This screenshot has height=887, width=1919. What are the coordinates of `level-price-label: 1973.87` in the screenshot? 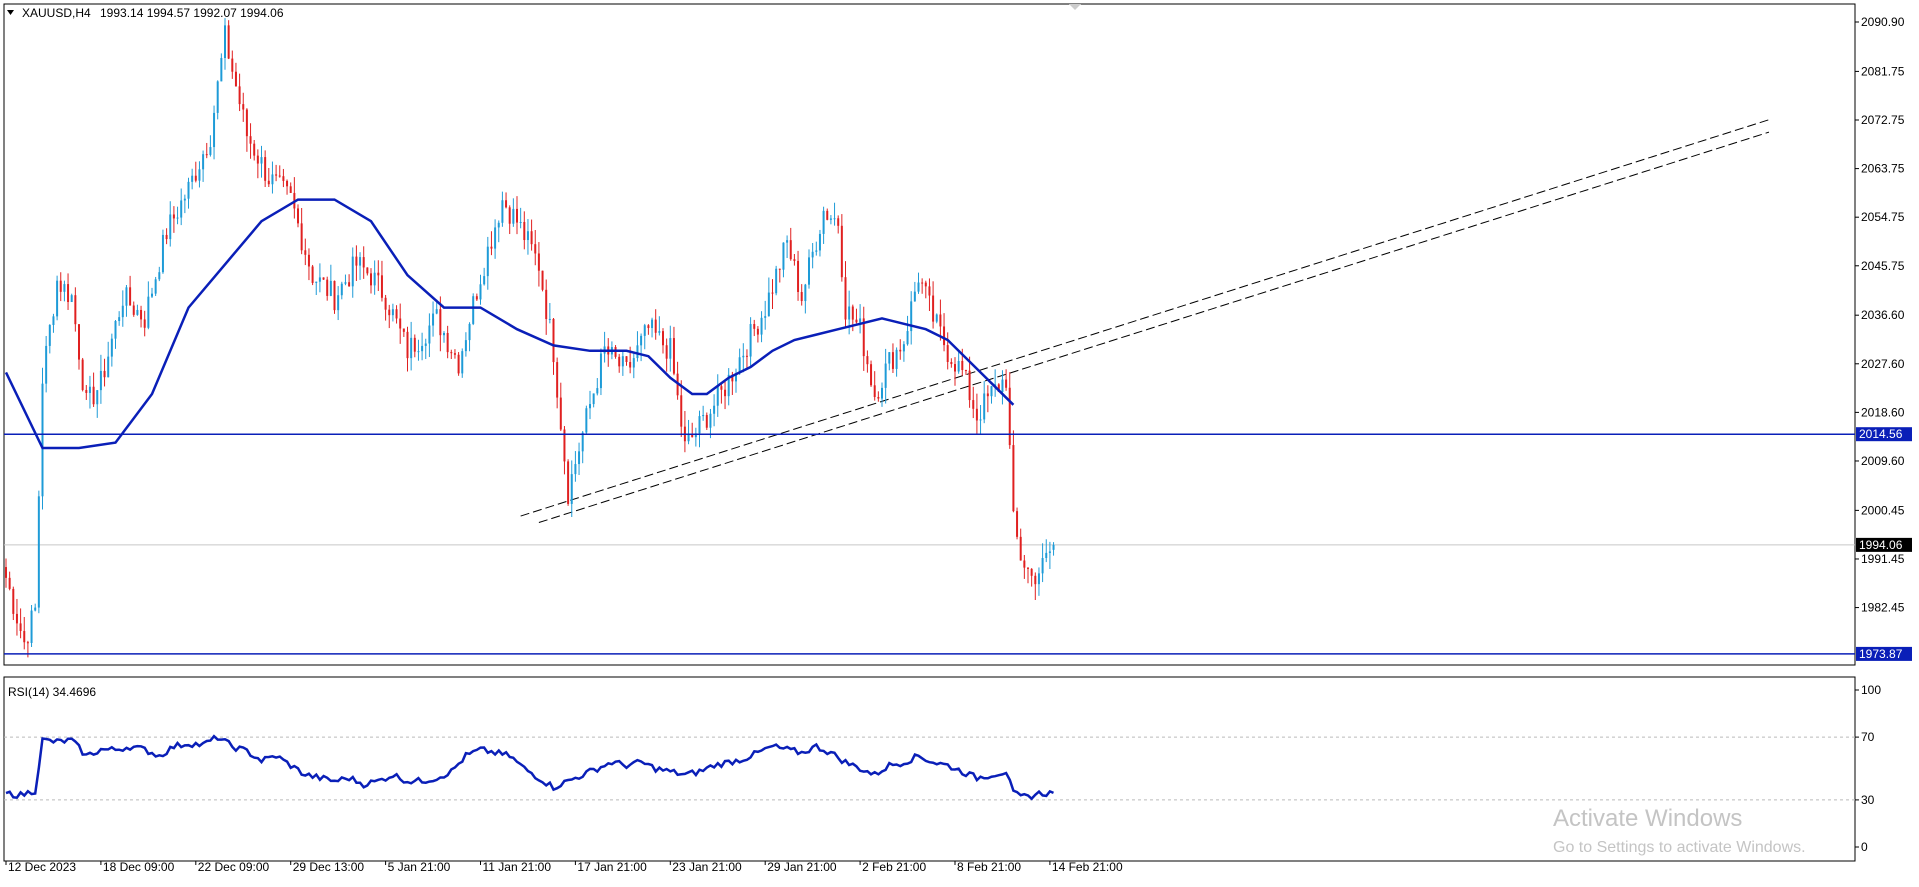 It's located at (1881, 654).